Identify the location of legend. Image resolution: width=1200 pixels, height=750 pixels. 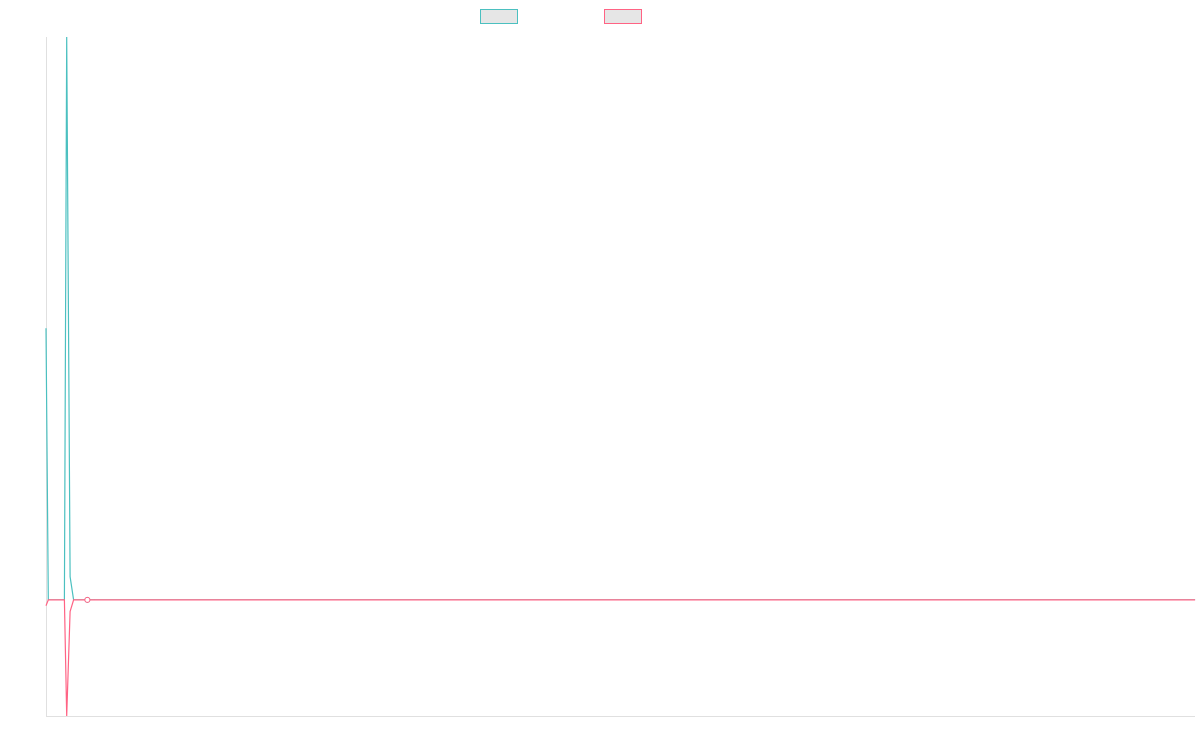
(600, 18).